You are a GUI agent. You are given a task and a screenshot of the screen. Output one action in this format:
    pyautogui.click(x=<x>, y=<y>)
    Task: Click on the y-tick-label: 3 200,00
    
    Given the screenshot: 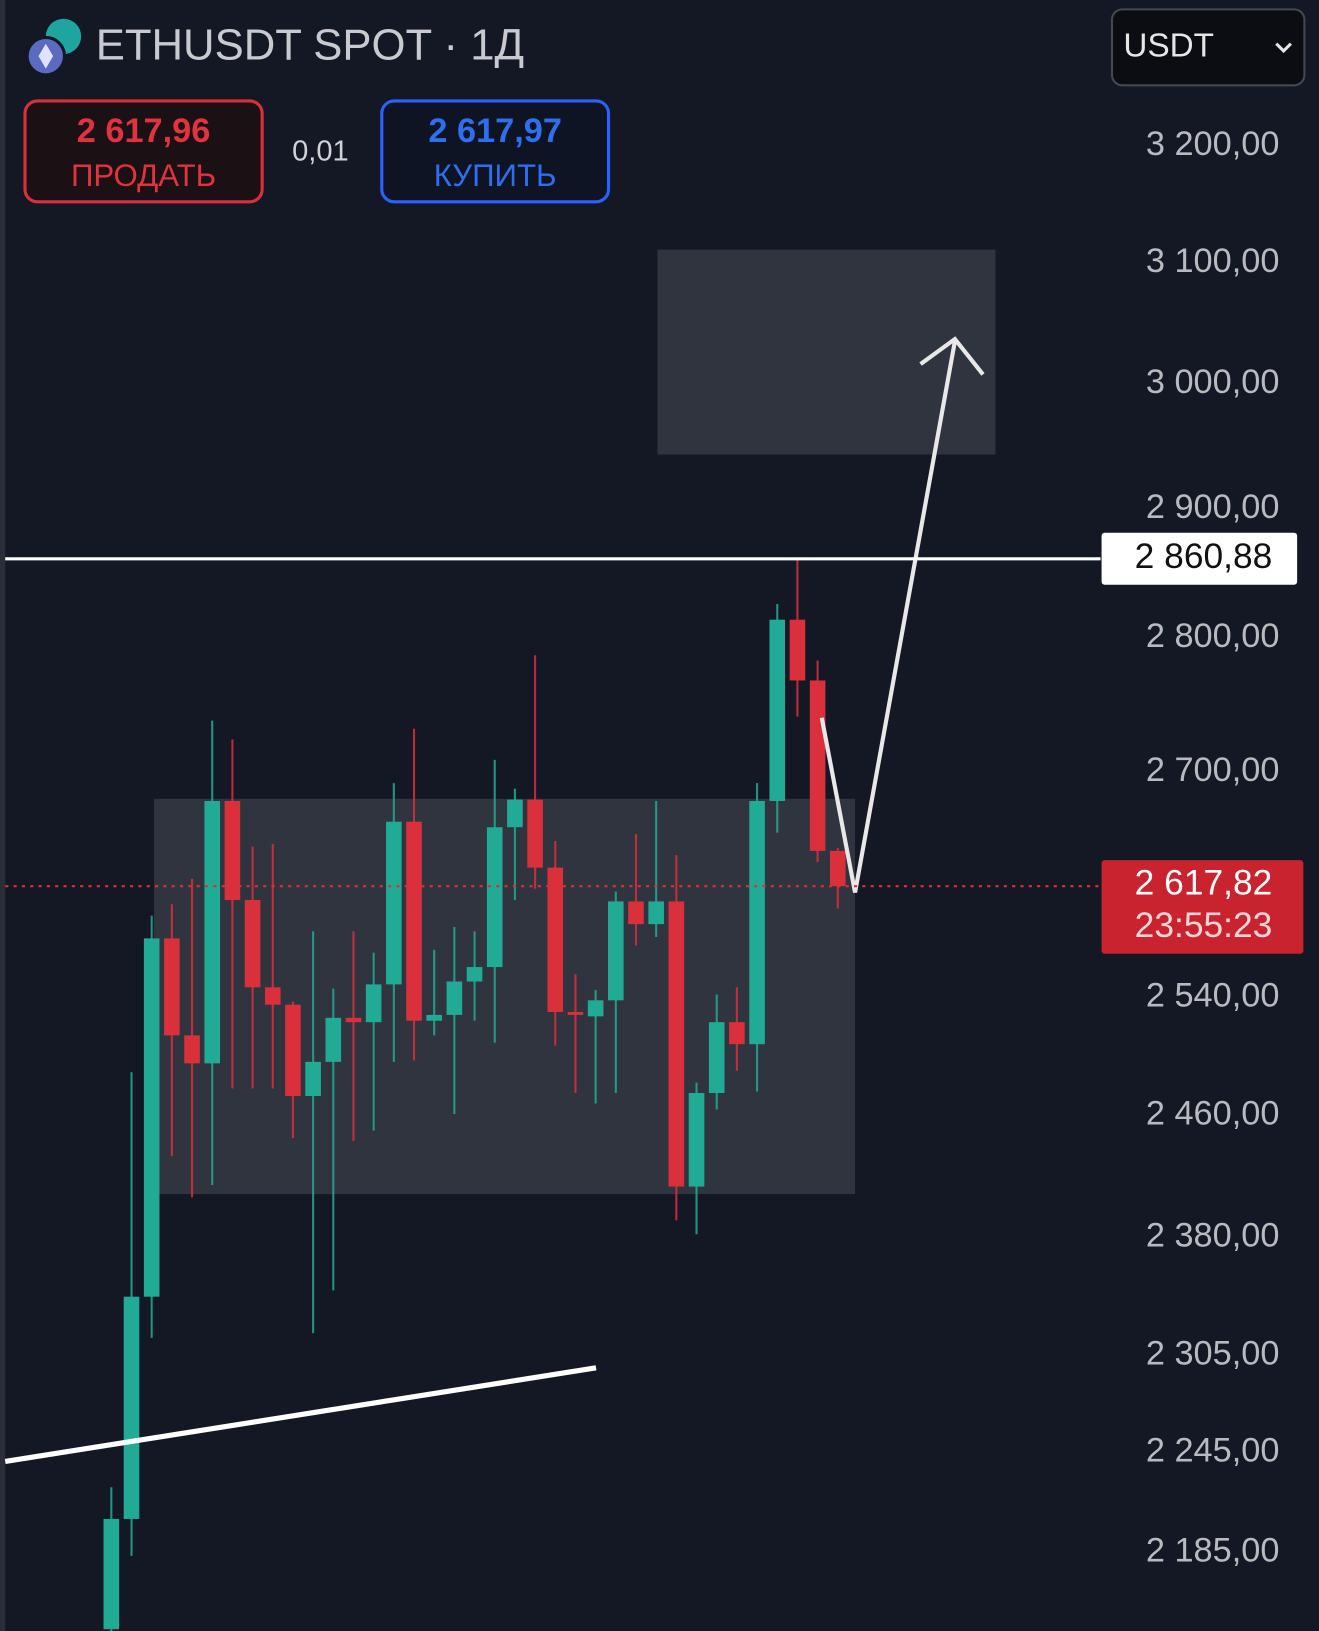 What is the action you would take?
    pyautogui.click(x=1213, y=144)
    